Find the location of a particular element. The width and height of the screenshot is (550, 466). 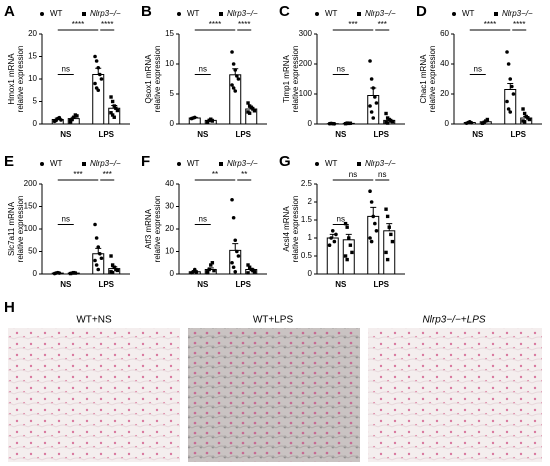

y-tick-label: 1 is located at coordinates (310, 237).